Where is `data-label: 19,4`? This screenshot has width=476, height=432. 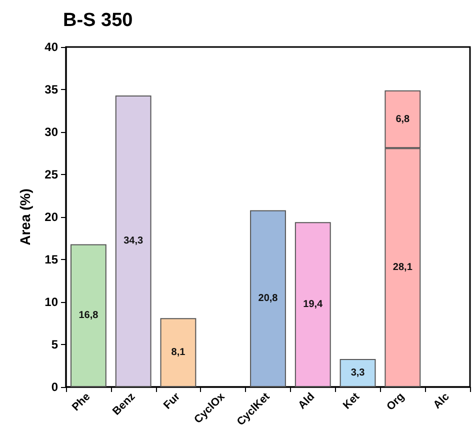
data-label: 19,4 is located at coordinates (313, 304).